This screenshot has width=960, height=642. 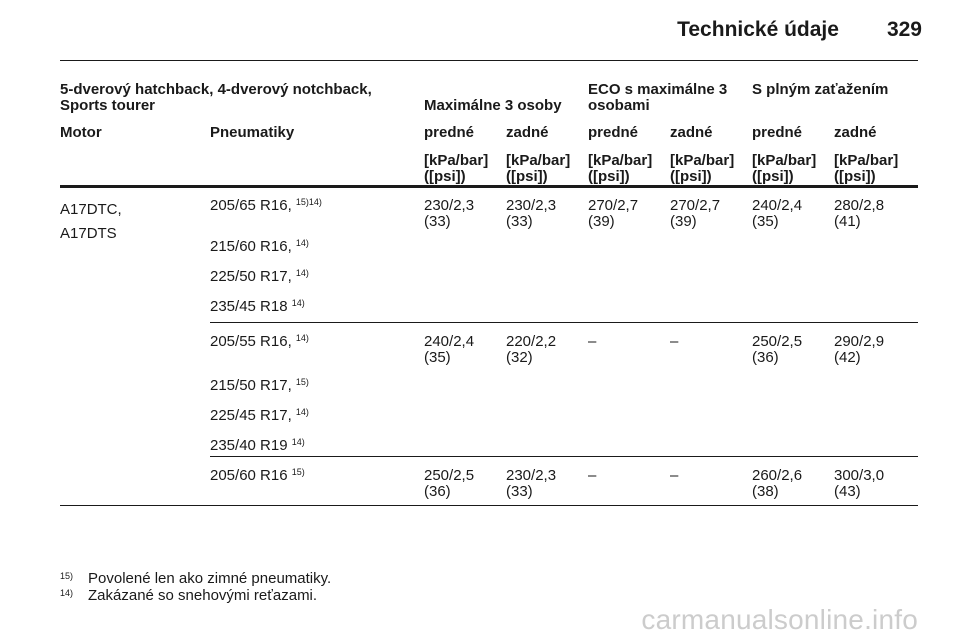 I want to click on pressure-kpa-bar: 220/2,2, so click(x=531, y=341).